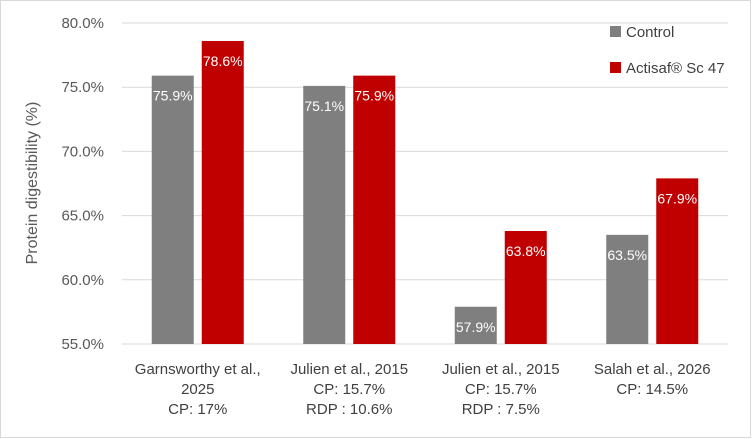 Image resolution: width=752 pixels, height=439 pixels. I want to click on y-tick-label: 80.0%, so click(82, 23).